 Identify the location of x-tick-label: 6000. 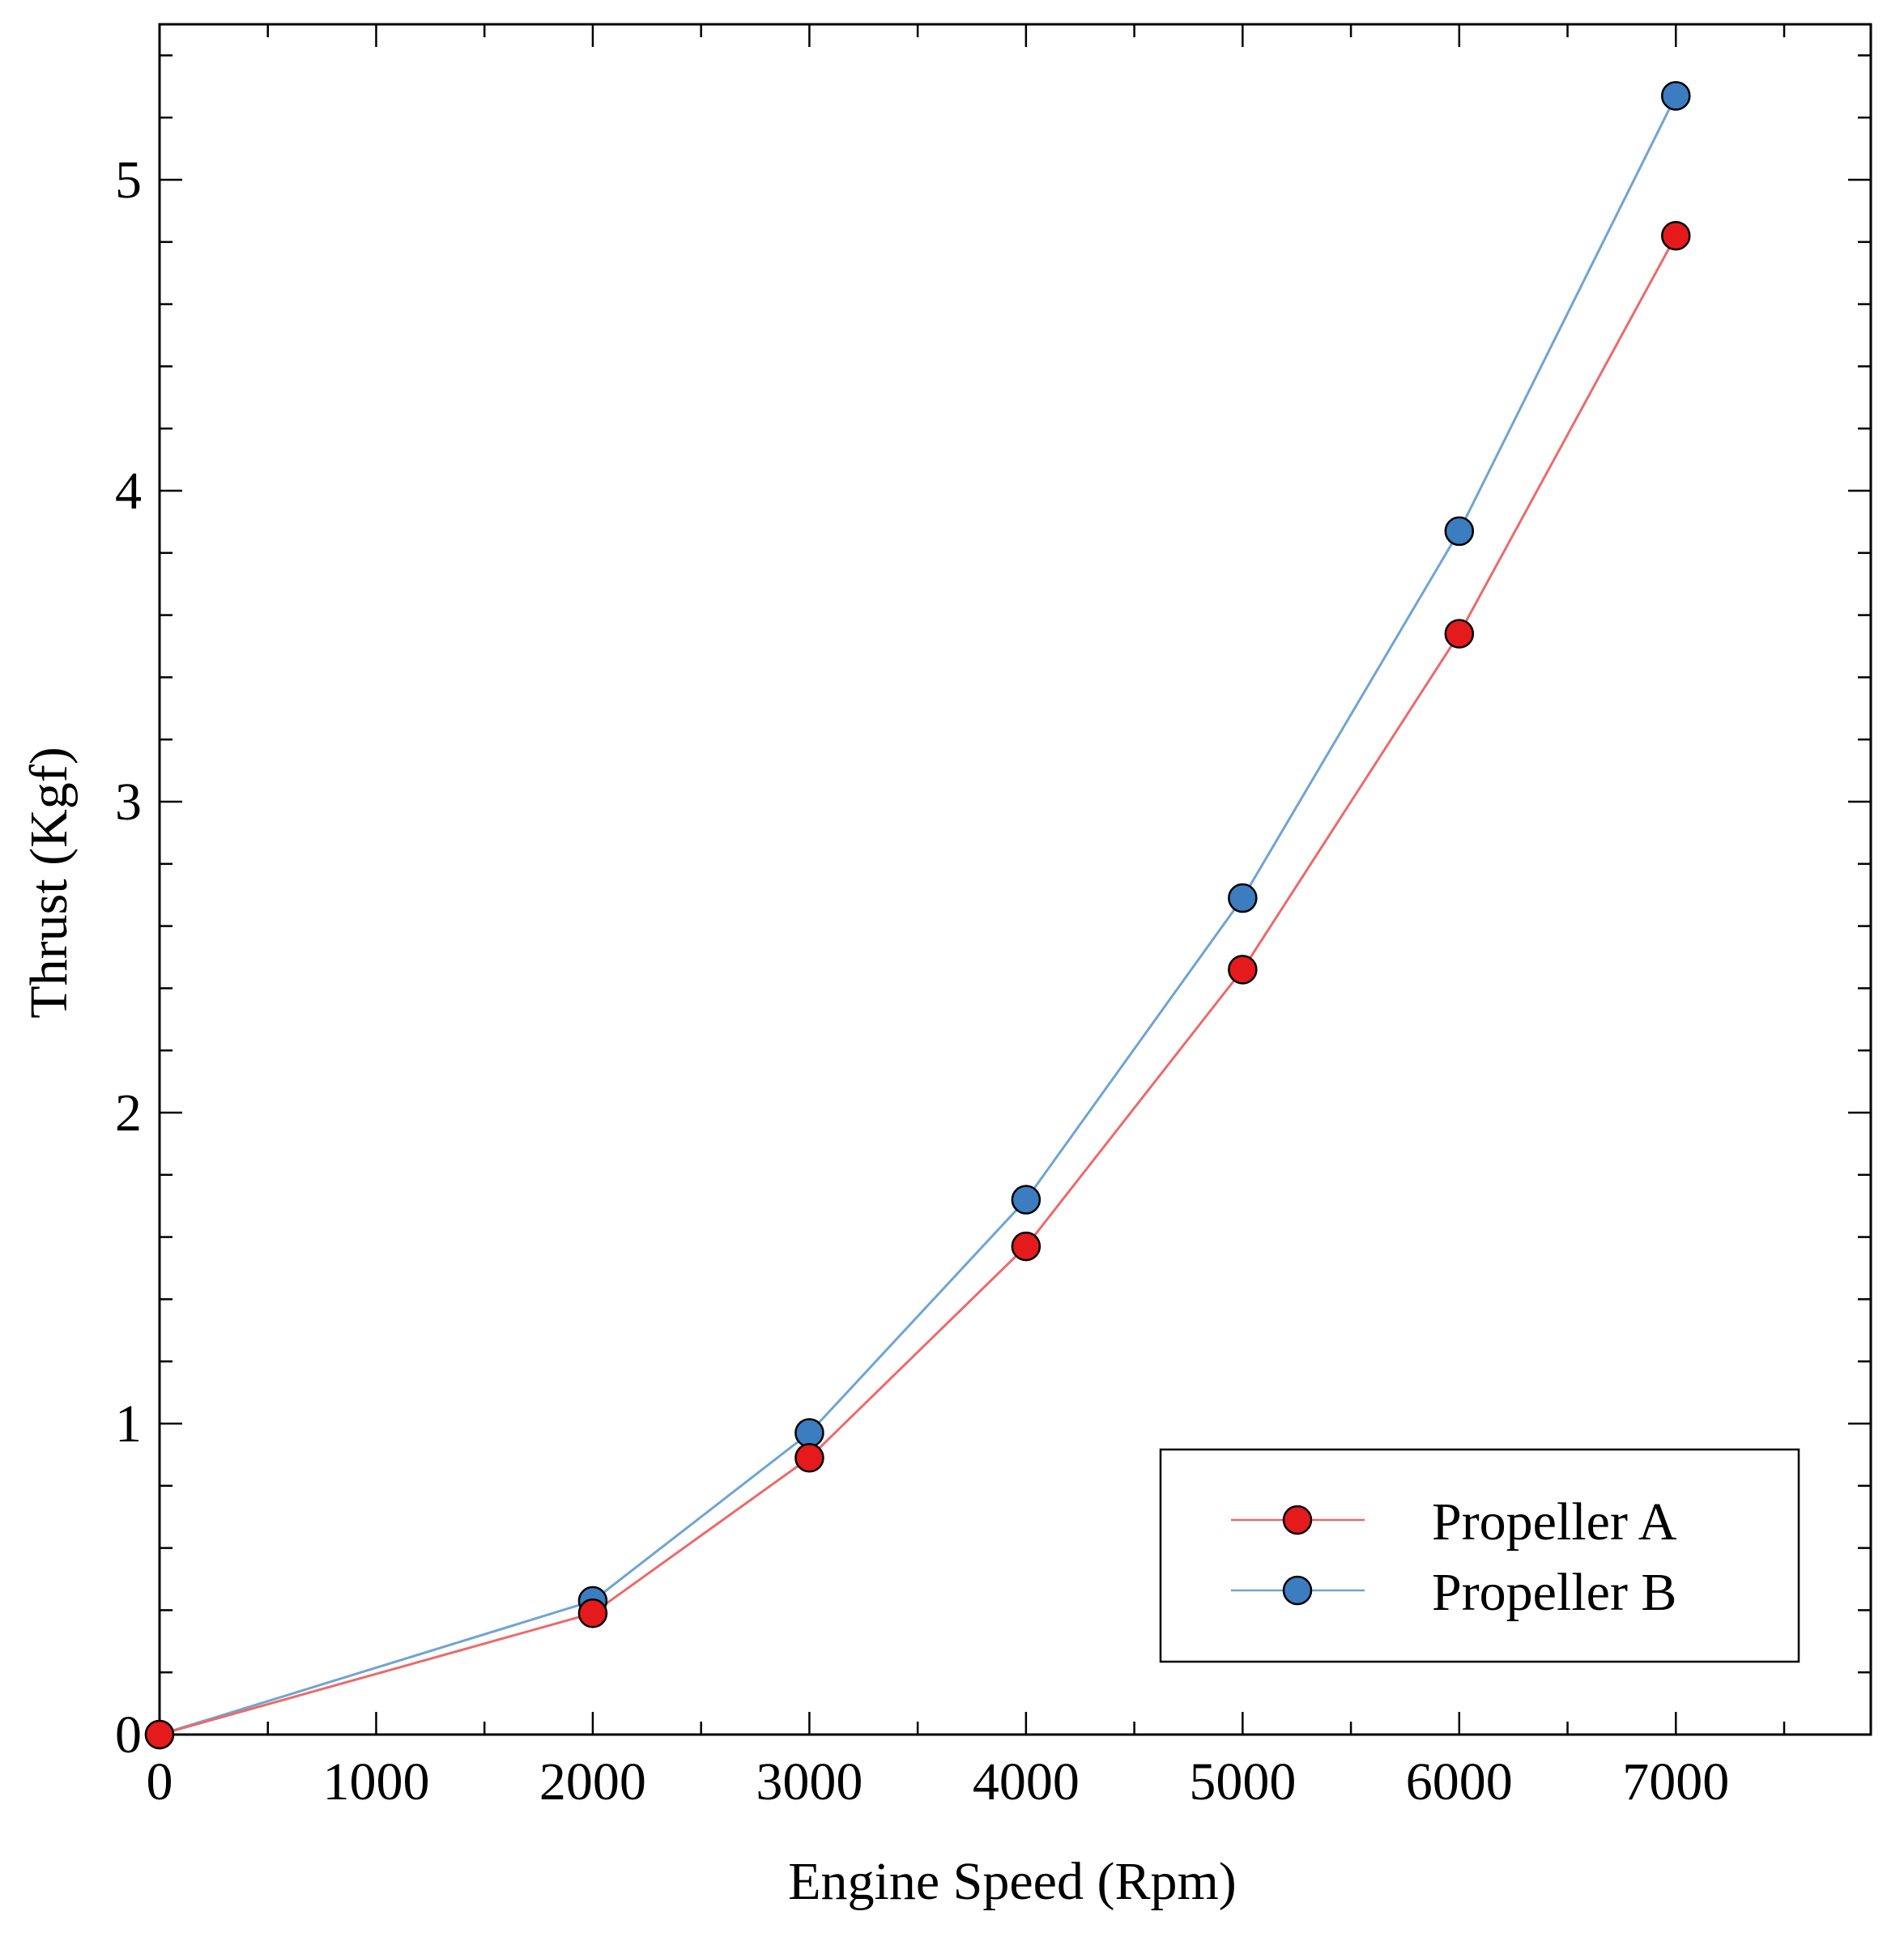
(1459, 1782).